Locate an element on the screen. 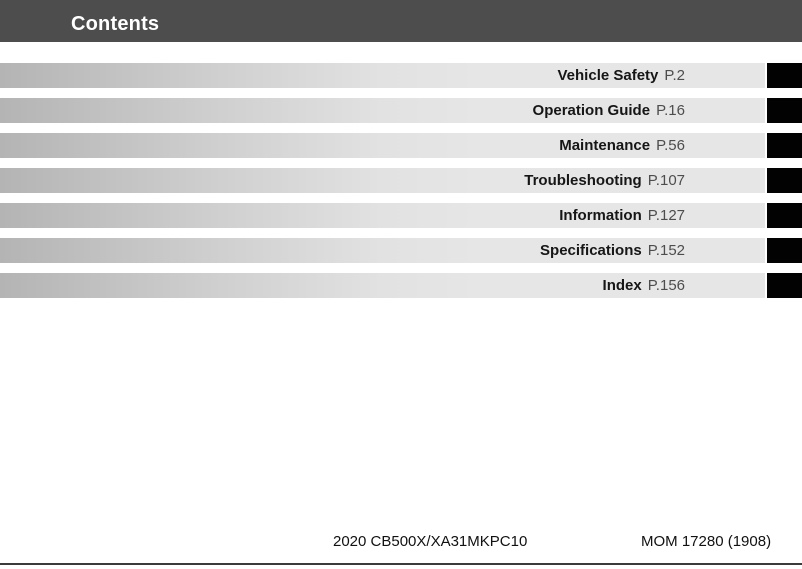  toc-row: Specifications P.152 is located at coordinates (401, 250).